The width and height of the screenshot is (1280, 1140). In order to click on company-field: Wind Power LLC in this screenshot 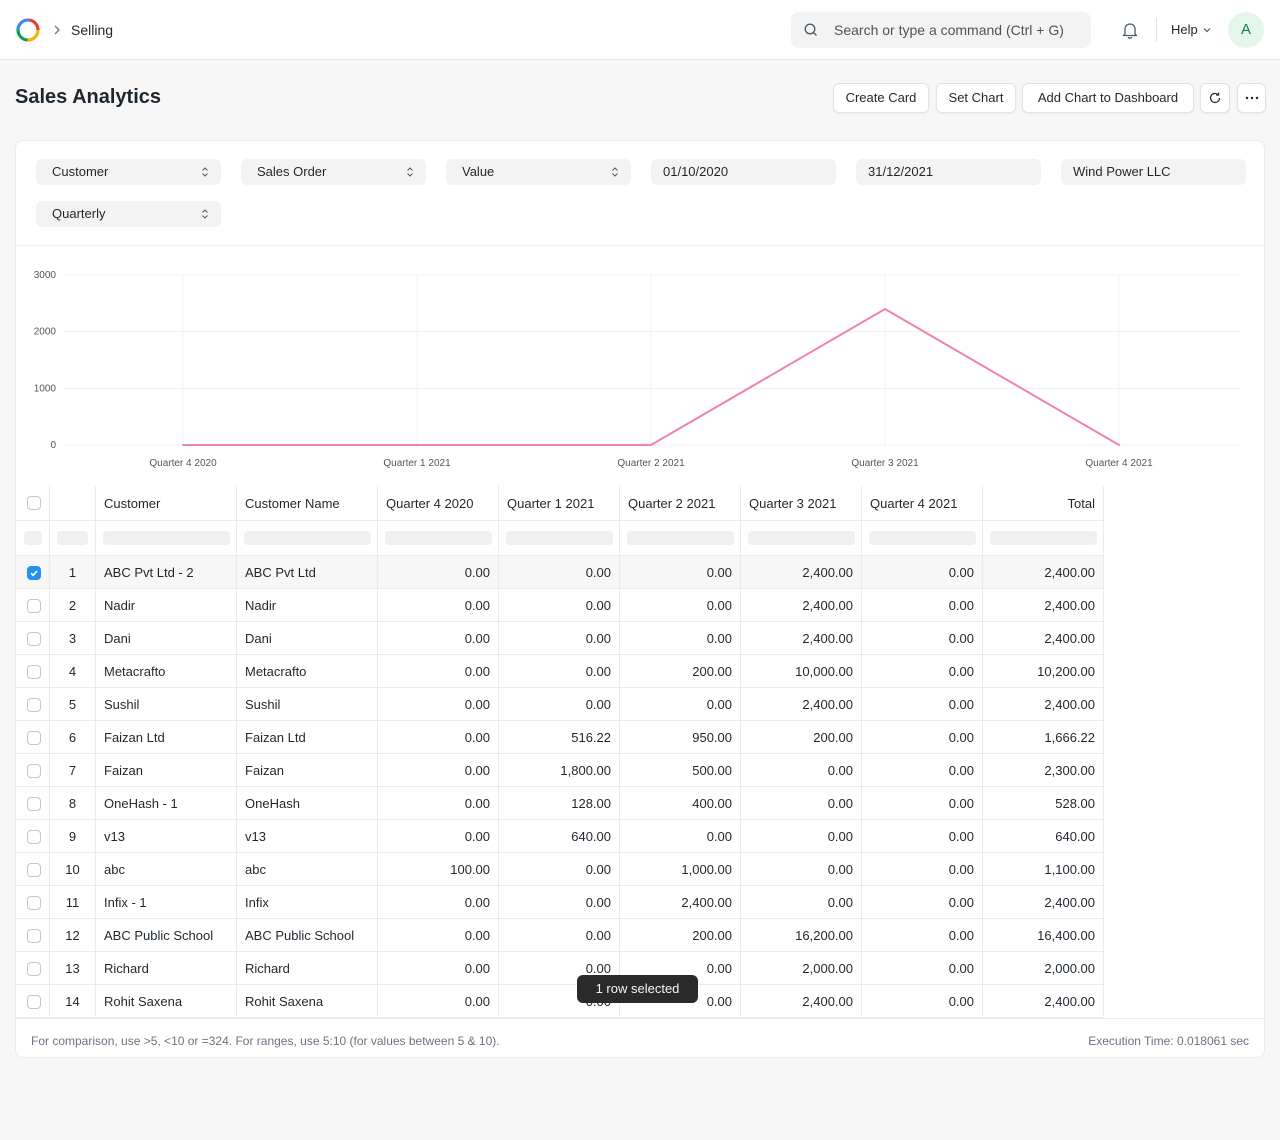, I will do `click(1153, 172)`.